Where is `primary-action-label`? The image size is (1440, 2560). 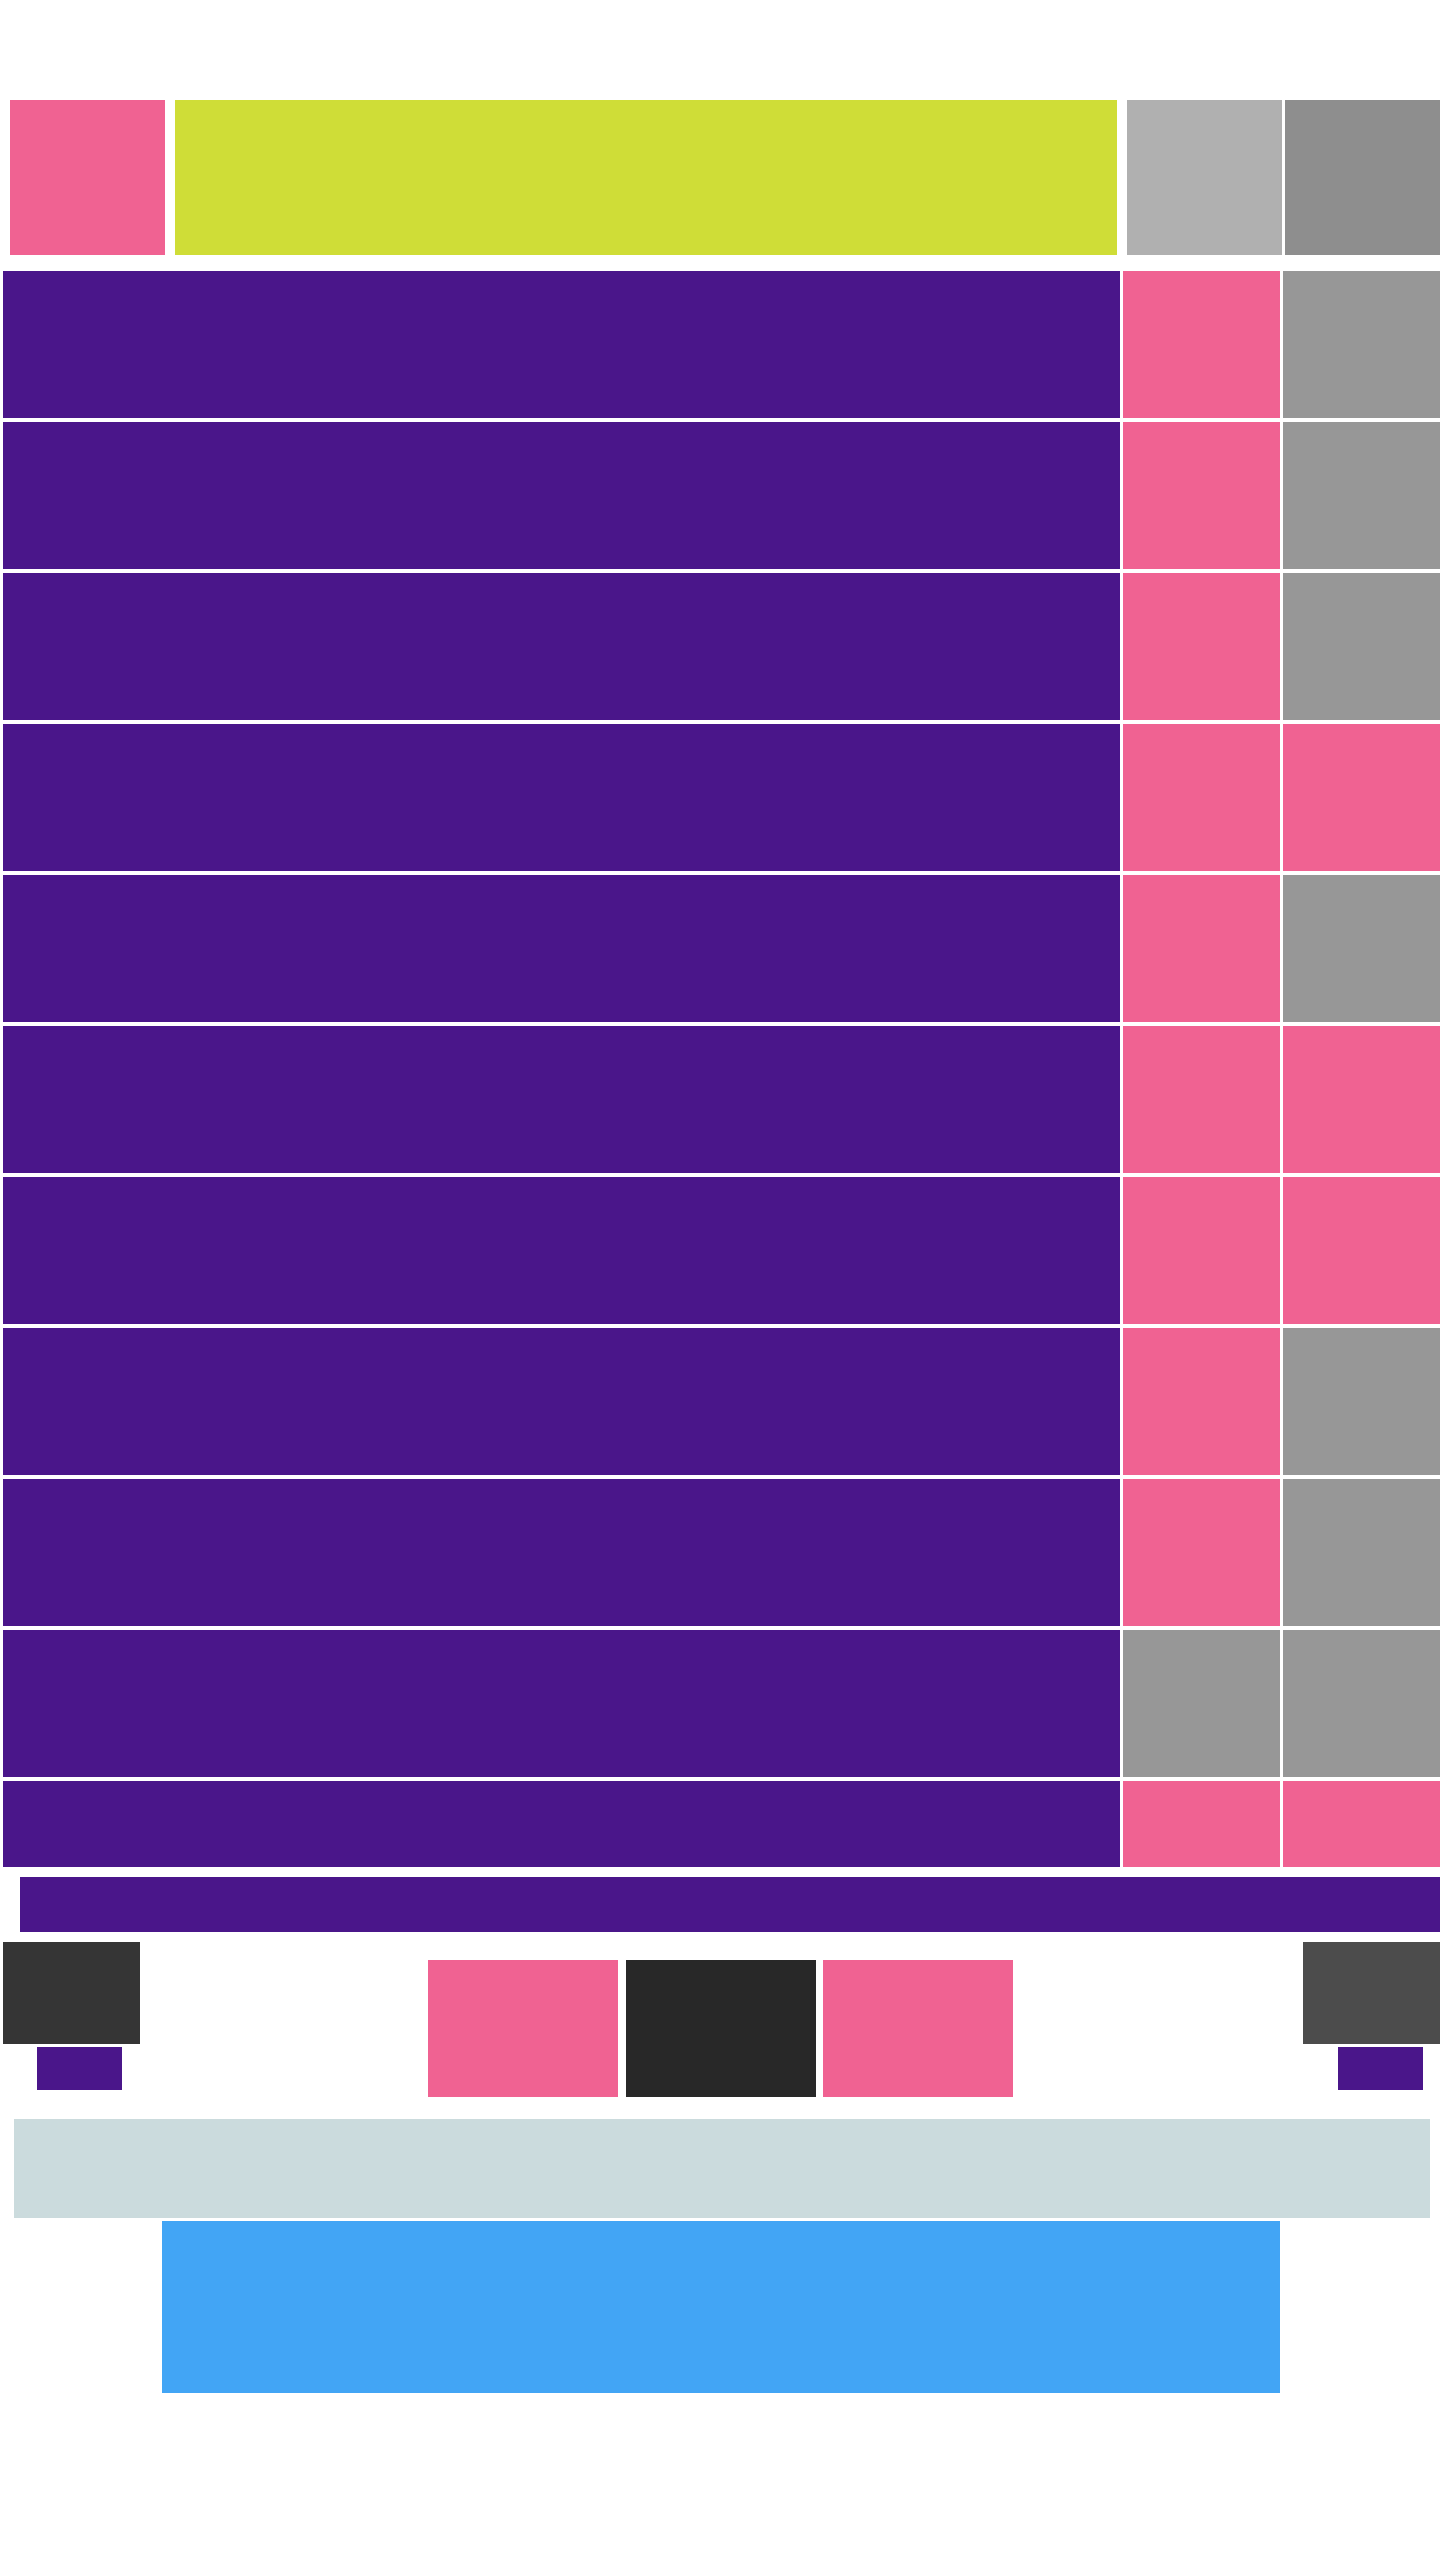
primary-action-label is located at coordinates (721, 2307).